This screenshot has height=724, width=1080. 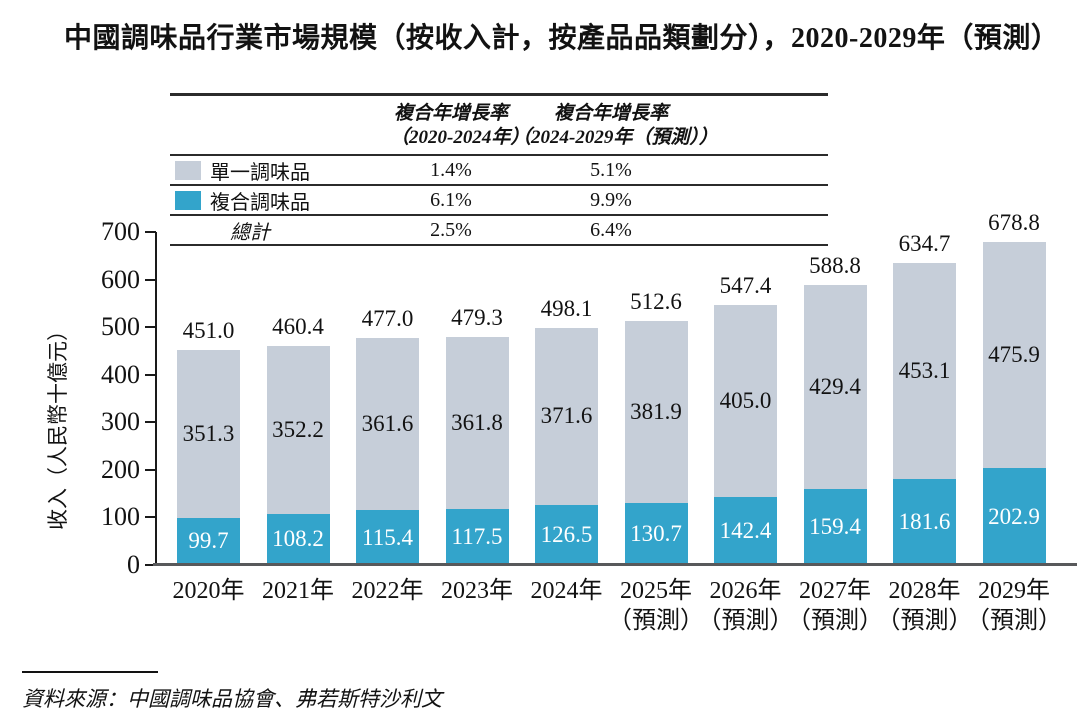 What do you see at coordinates (120, 374) in the screenshot?
I see `y-tick-label: 400` at bounding box center [120, 374].